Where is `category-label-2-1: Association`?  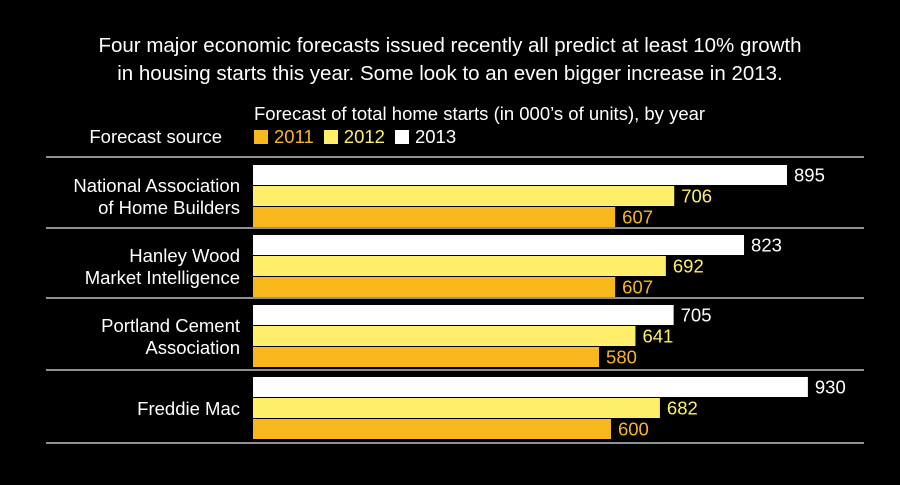
category-label-2-1: Association is located at coordinates (192, 347).